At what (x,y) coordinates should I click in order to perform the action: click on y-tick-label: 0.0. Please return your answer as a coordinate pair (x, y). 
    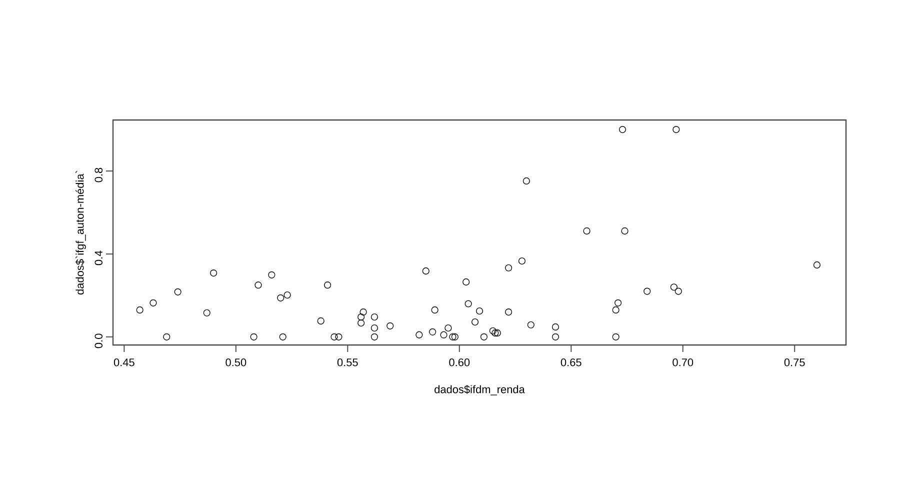
    Looking at the image, I should click on (98, 341).